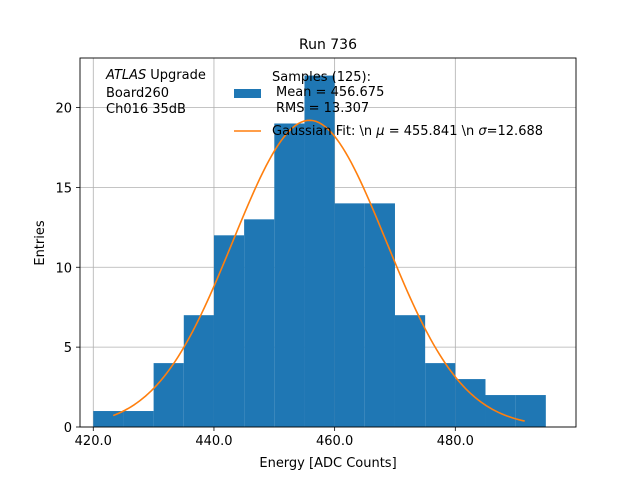 The image size is (640, 480). I want to click on sigma-value: =12.688, so click(515, 131).